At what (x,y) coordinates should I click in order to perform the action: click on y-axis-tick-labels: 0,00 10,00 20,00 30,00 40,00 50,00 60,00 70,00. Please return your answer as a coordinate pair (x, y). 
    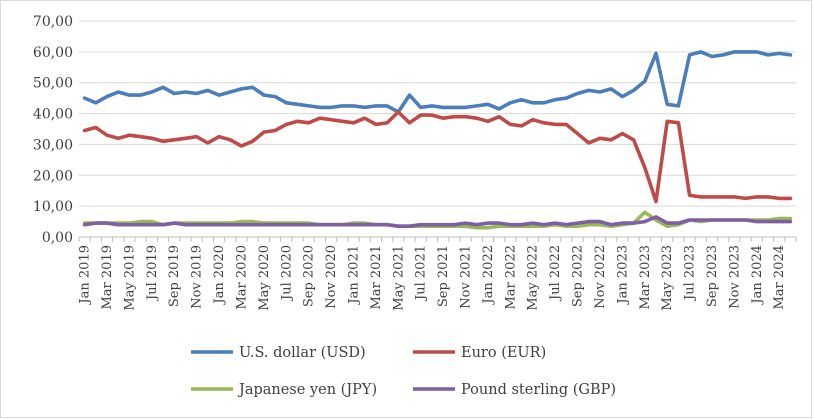
    Looking at the image, I should click on (53, 130).